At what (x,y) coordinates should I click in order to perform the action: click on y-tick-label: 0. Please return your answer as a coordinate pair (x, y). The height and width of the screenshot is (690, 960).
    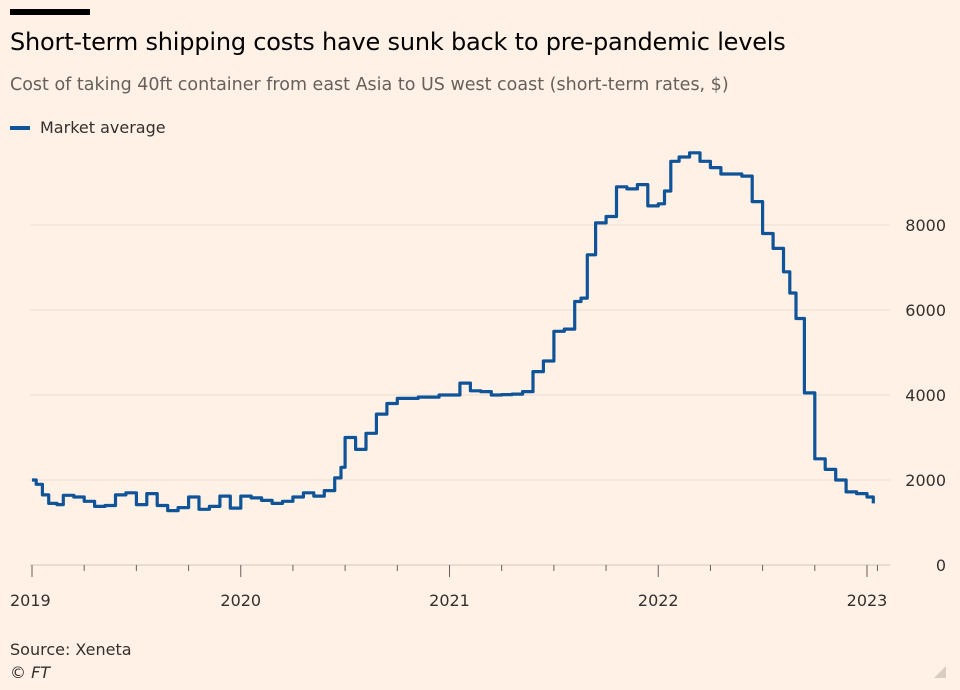
    Looking at the image, I should click on (941, 565).